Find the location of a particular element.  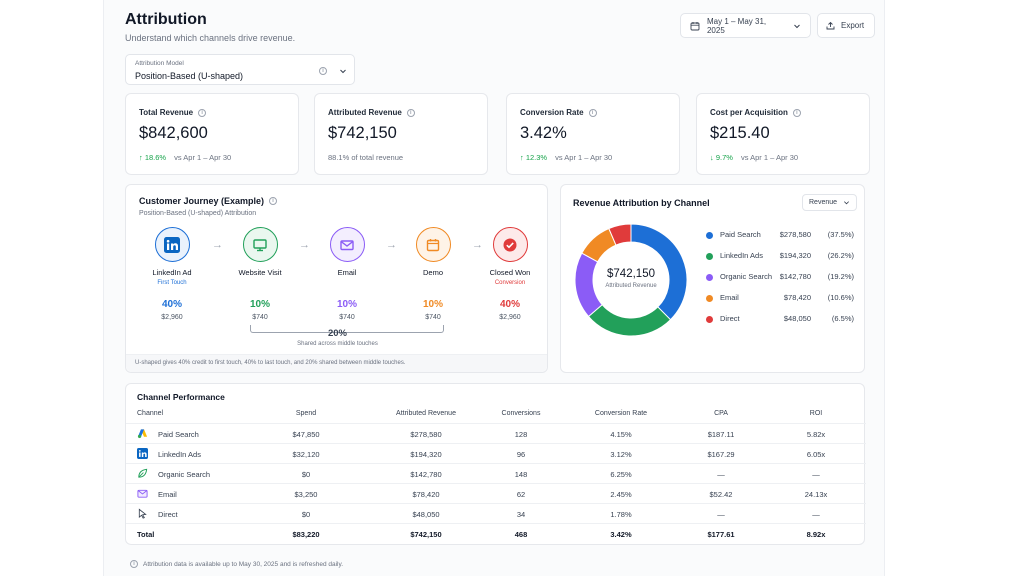

step-amount: $740 is located at coordinates (347, 317).